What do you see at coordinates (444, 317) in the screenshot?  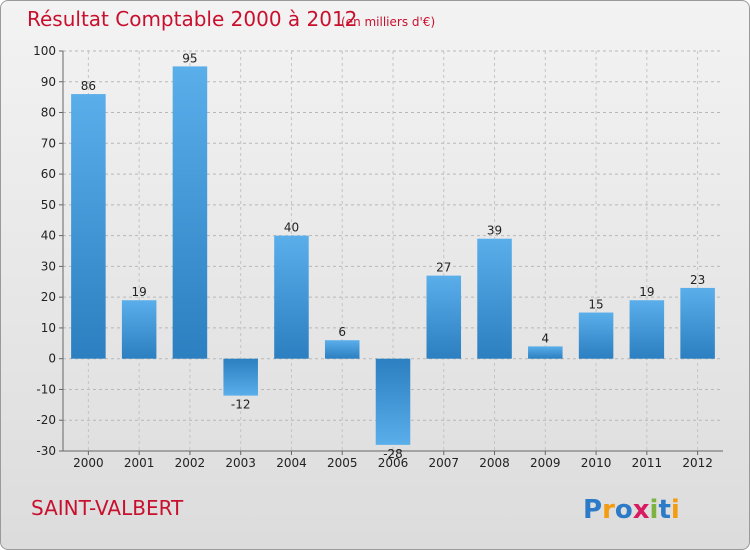 I see `bar-2007` at bounding box center [444, 317].